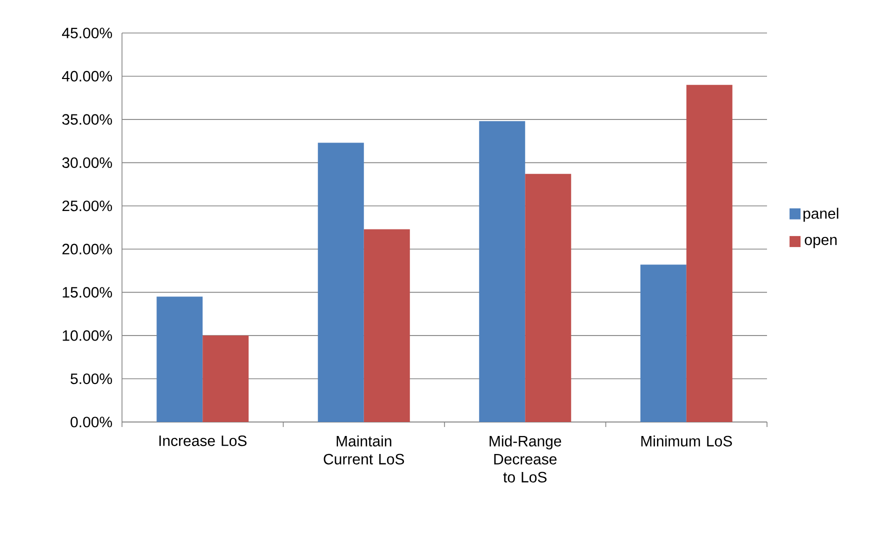 This screenshot has height=539, width=894. What do you see at coordinates (526, 458) in the screenshot?
I see `x-tick-label: Mid-Range Decrease to LoS` at bounding box center [526, 458].